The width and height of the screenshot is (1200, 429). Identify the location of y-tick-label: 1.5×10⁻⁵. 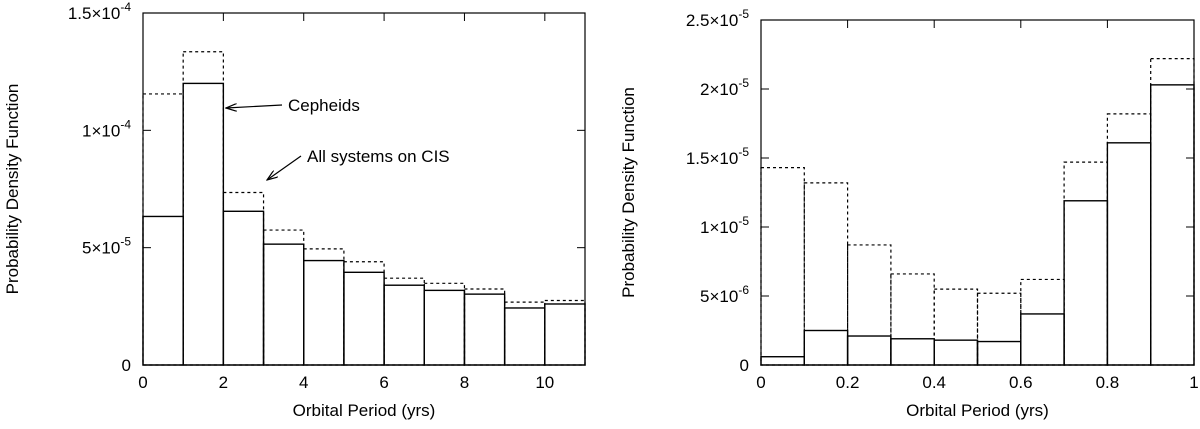
(717, 156).